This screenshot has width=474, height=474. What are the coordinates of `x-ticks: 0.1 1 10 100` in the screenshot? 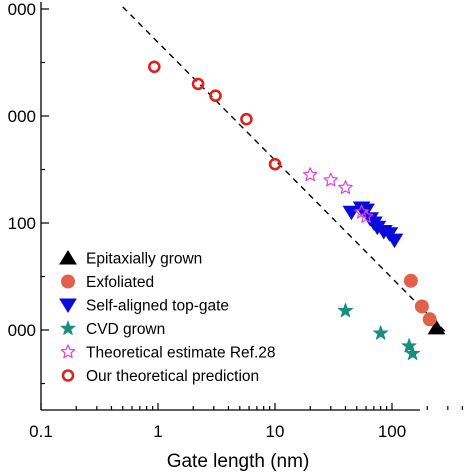 It's located at (246, 422).